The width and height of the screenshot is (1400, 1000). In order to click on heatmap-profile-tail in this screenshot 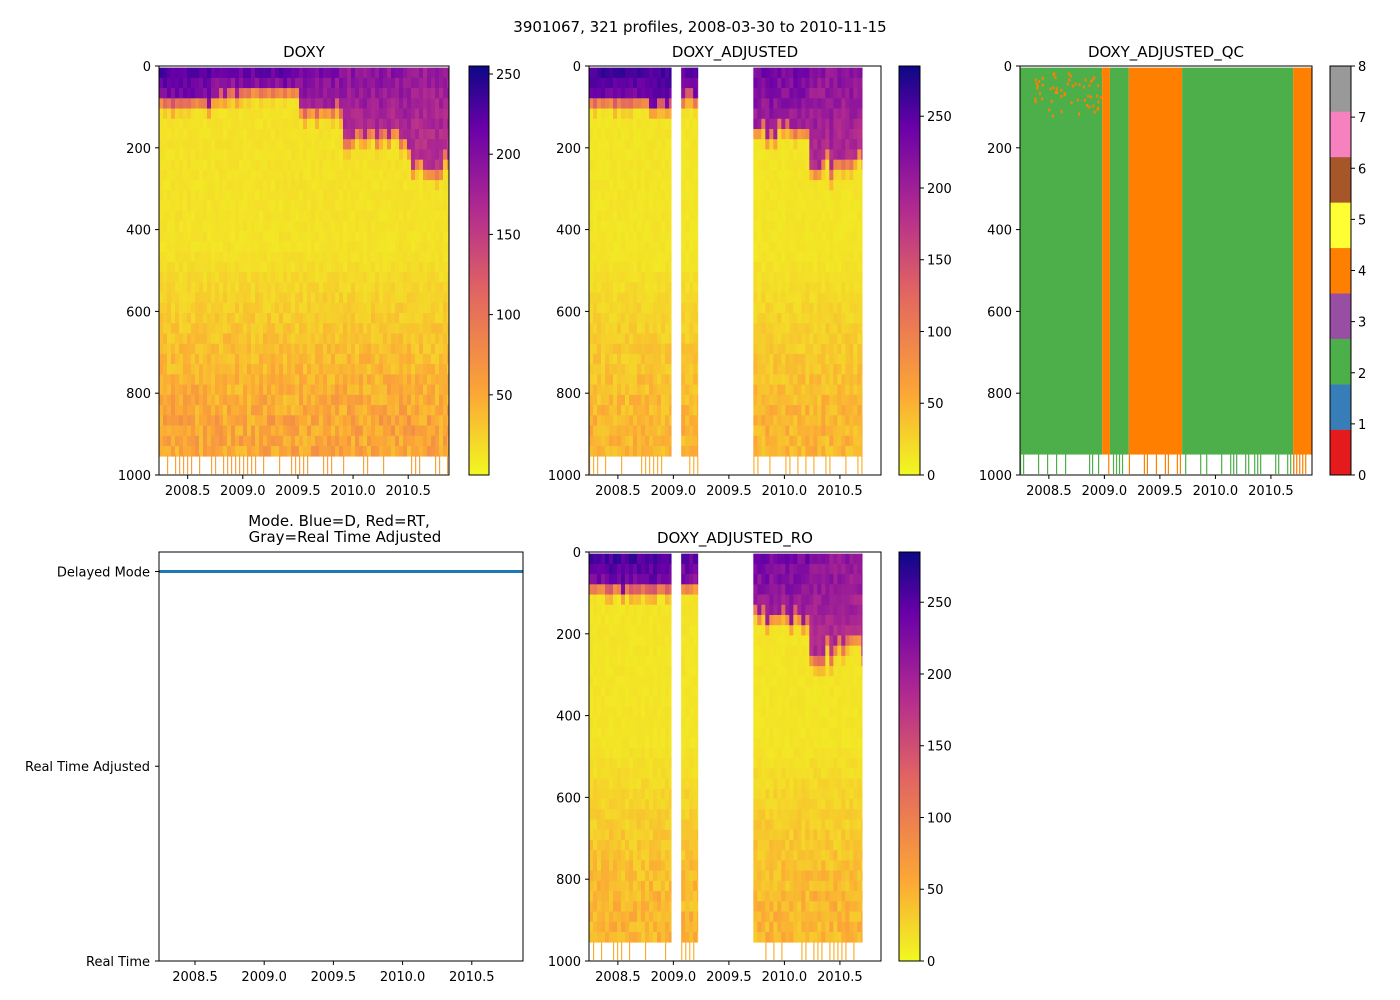, I will do `click(786, 464)`.